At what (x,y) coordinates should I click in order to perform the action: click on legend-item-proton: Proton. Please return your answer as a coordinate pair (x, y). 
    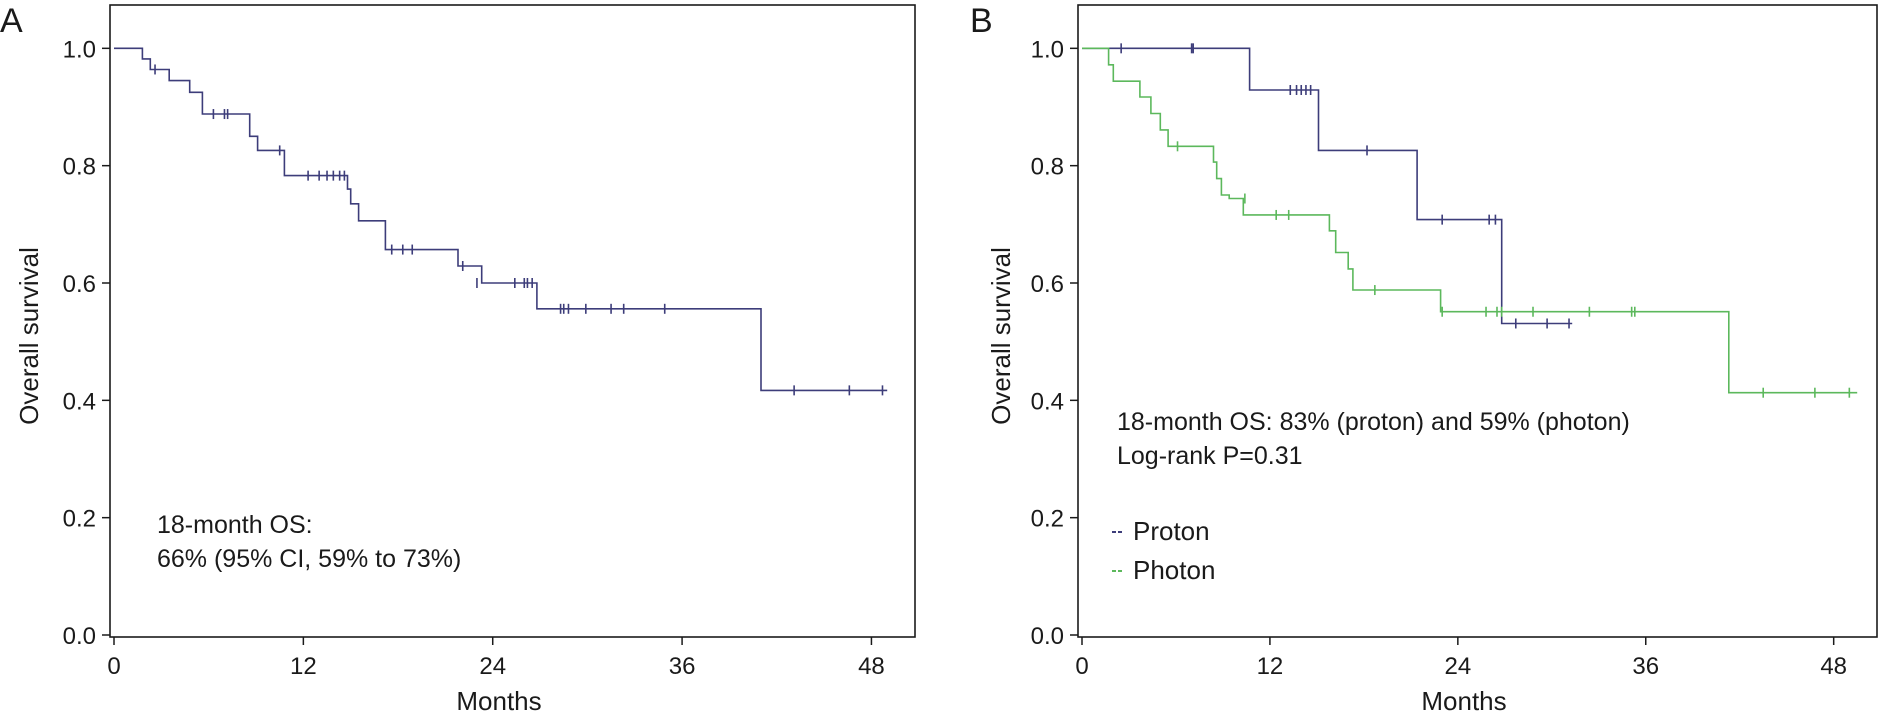
    Looking at the image, I should click on (1161, 531).